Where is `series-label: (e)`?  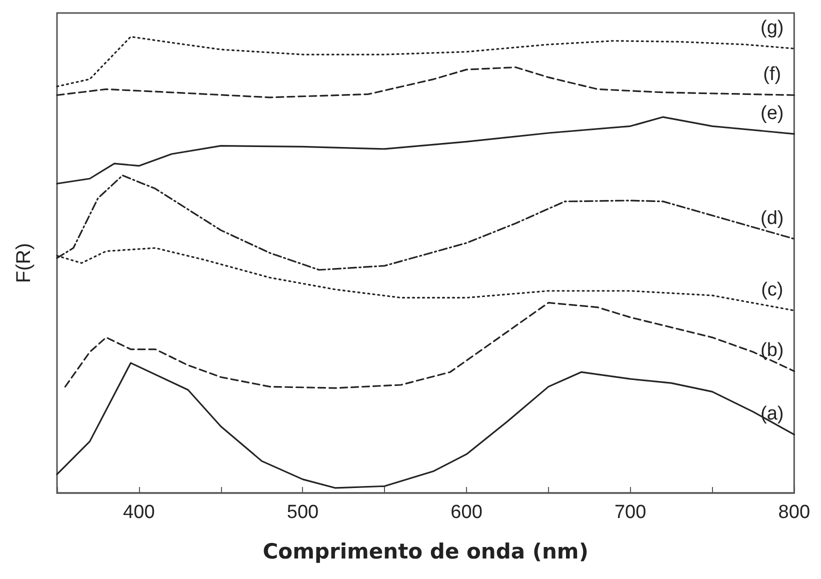
series-label: (e) is located at coordinates (772, 113).